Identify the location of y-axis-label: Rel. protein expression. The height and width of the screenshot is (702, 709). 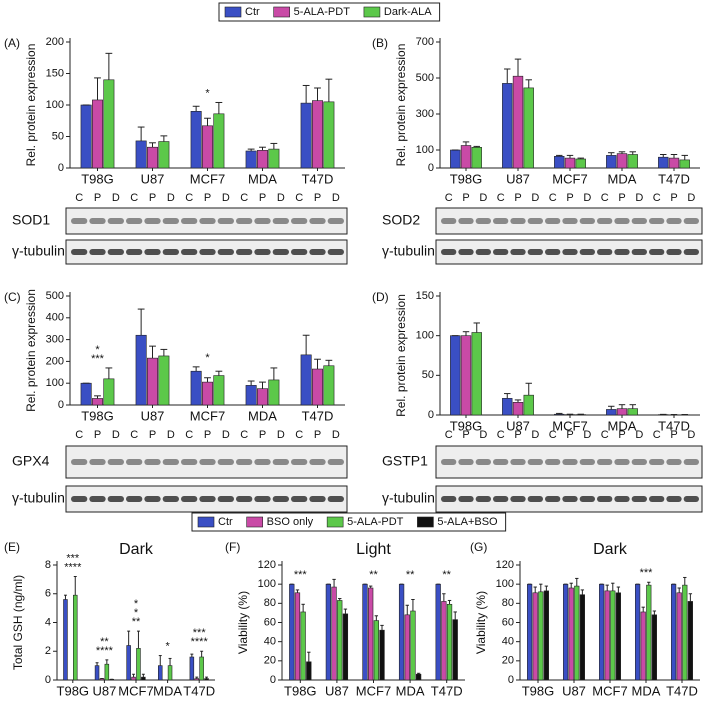
(31, 350).